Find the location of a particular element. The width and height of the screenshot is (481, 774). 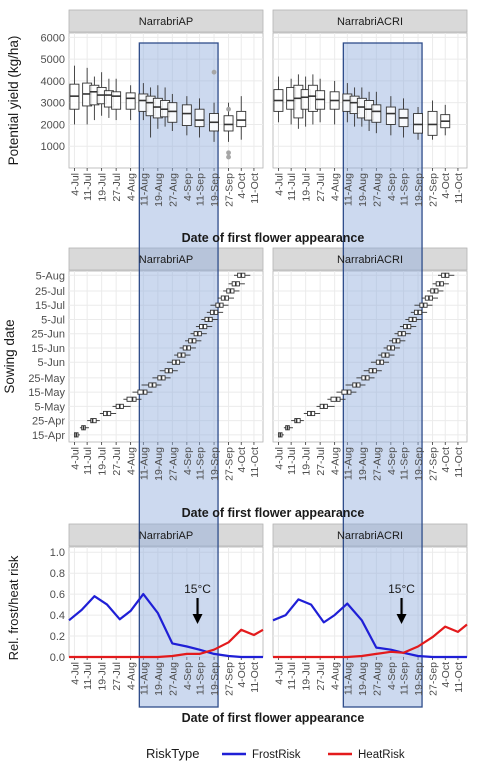

y-tick-label: 5-May is located at coordinates (49, 407).